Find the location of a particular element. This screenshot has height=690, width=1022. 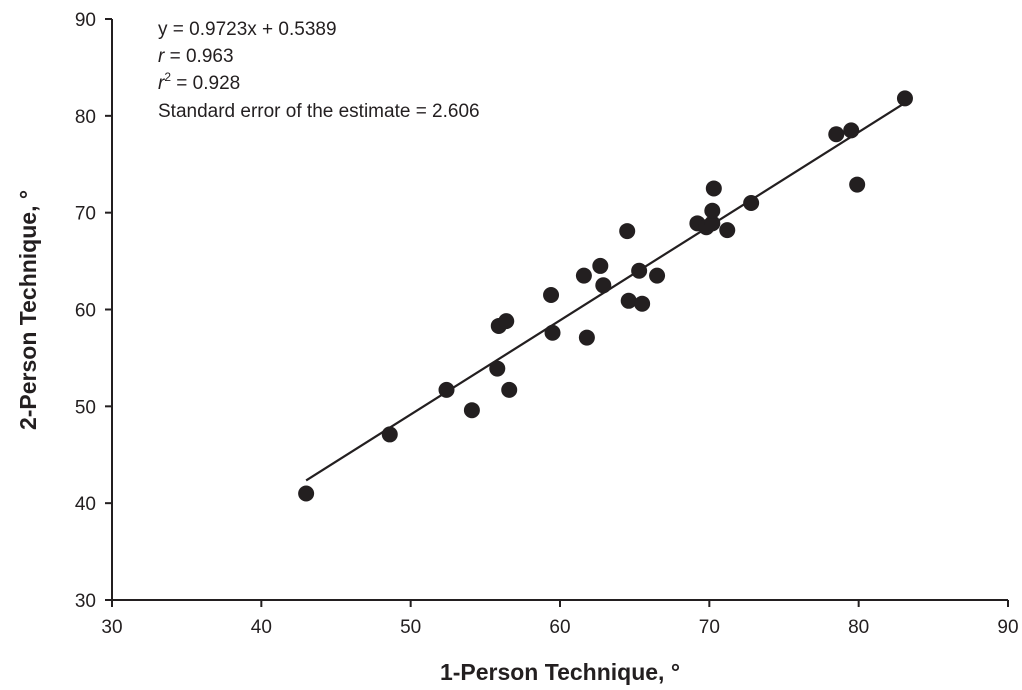

x-tick-label: 30 is located at coordinates (111, 627).